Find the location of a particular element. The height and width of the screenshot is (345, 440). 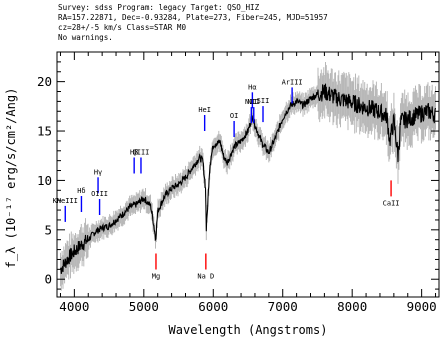

y-tick-label: 15 is located at coordinates (44, 131).